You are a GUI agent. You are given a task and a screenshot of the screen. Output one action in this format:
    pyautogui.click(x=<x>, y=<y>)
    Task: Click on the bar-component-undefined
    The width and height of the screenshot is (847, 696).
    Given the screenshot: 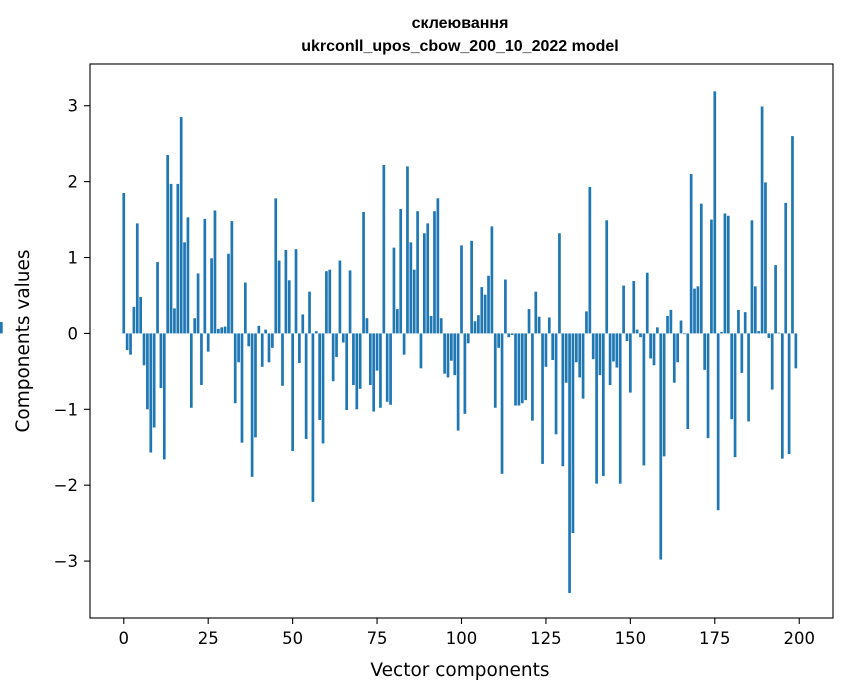 What is the action you would take?
    pyautogui.click(x=1, y=328)
    